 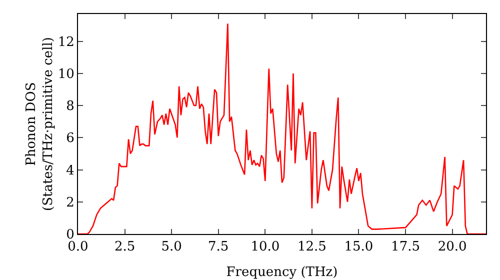 What do you see at coordinates (405, 247) in the screenshot?
I see `x-tick-label: 17.5` at bounding box center [405, 247].